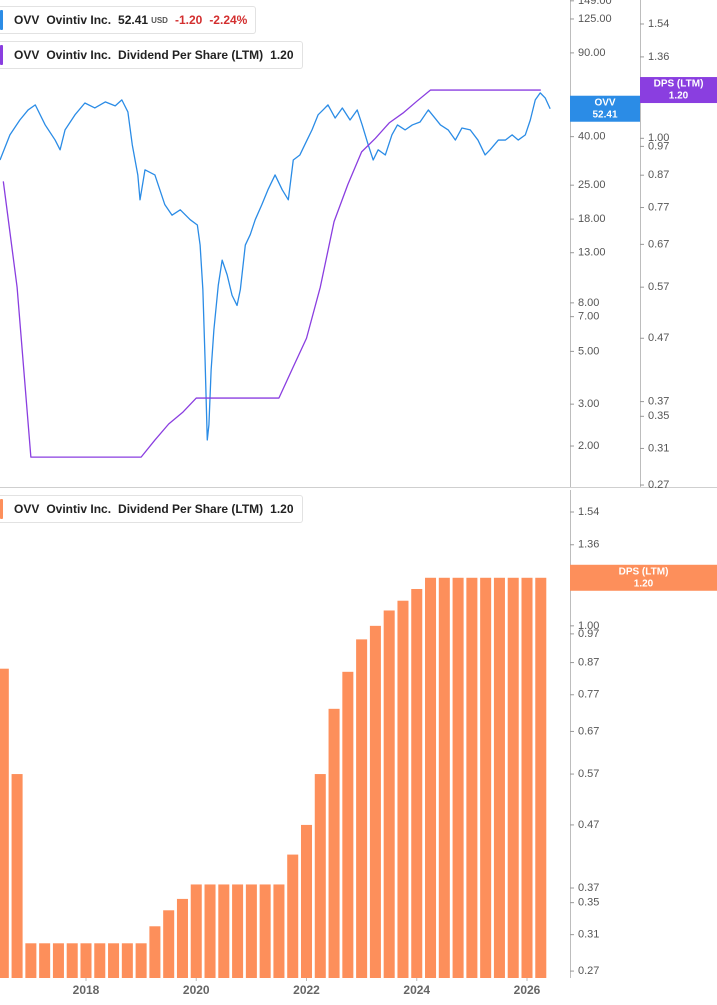 The width and height of the screenshot is (717, 1005). Describe the element at coordinates (595, 19) in the screenshot. I see `y-tick-label: 125.00` at that location.